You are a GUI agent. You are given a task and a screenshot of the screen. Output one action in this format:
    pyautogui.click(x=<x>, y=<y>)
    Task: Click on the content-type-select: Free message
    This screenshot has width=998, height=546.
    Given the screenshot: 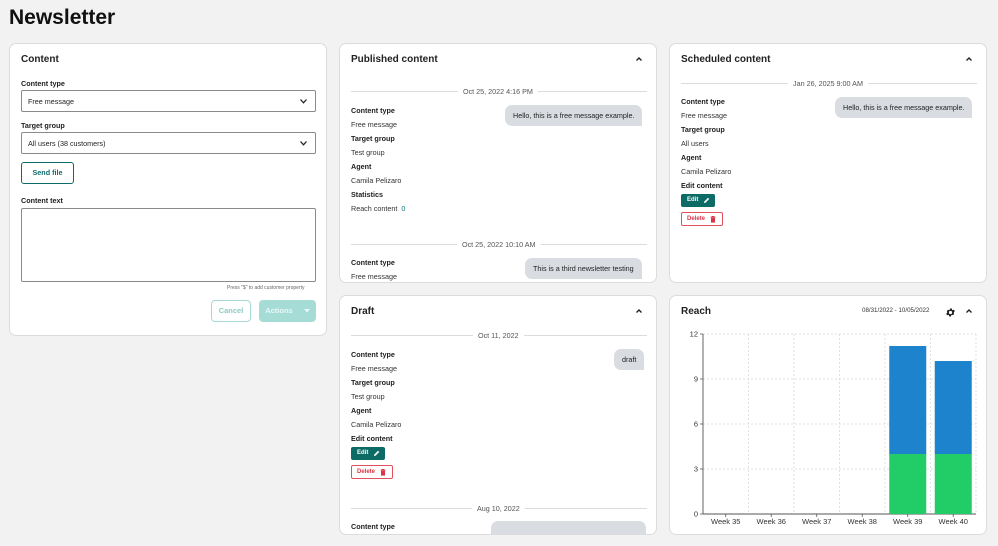 What is the action you would take?
    pyautogui.click(x=168, y=101)
    